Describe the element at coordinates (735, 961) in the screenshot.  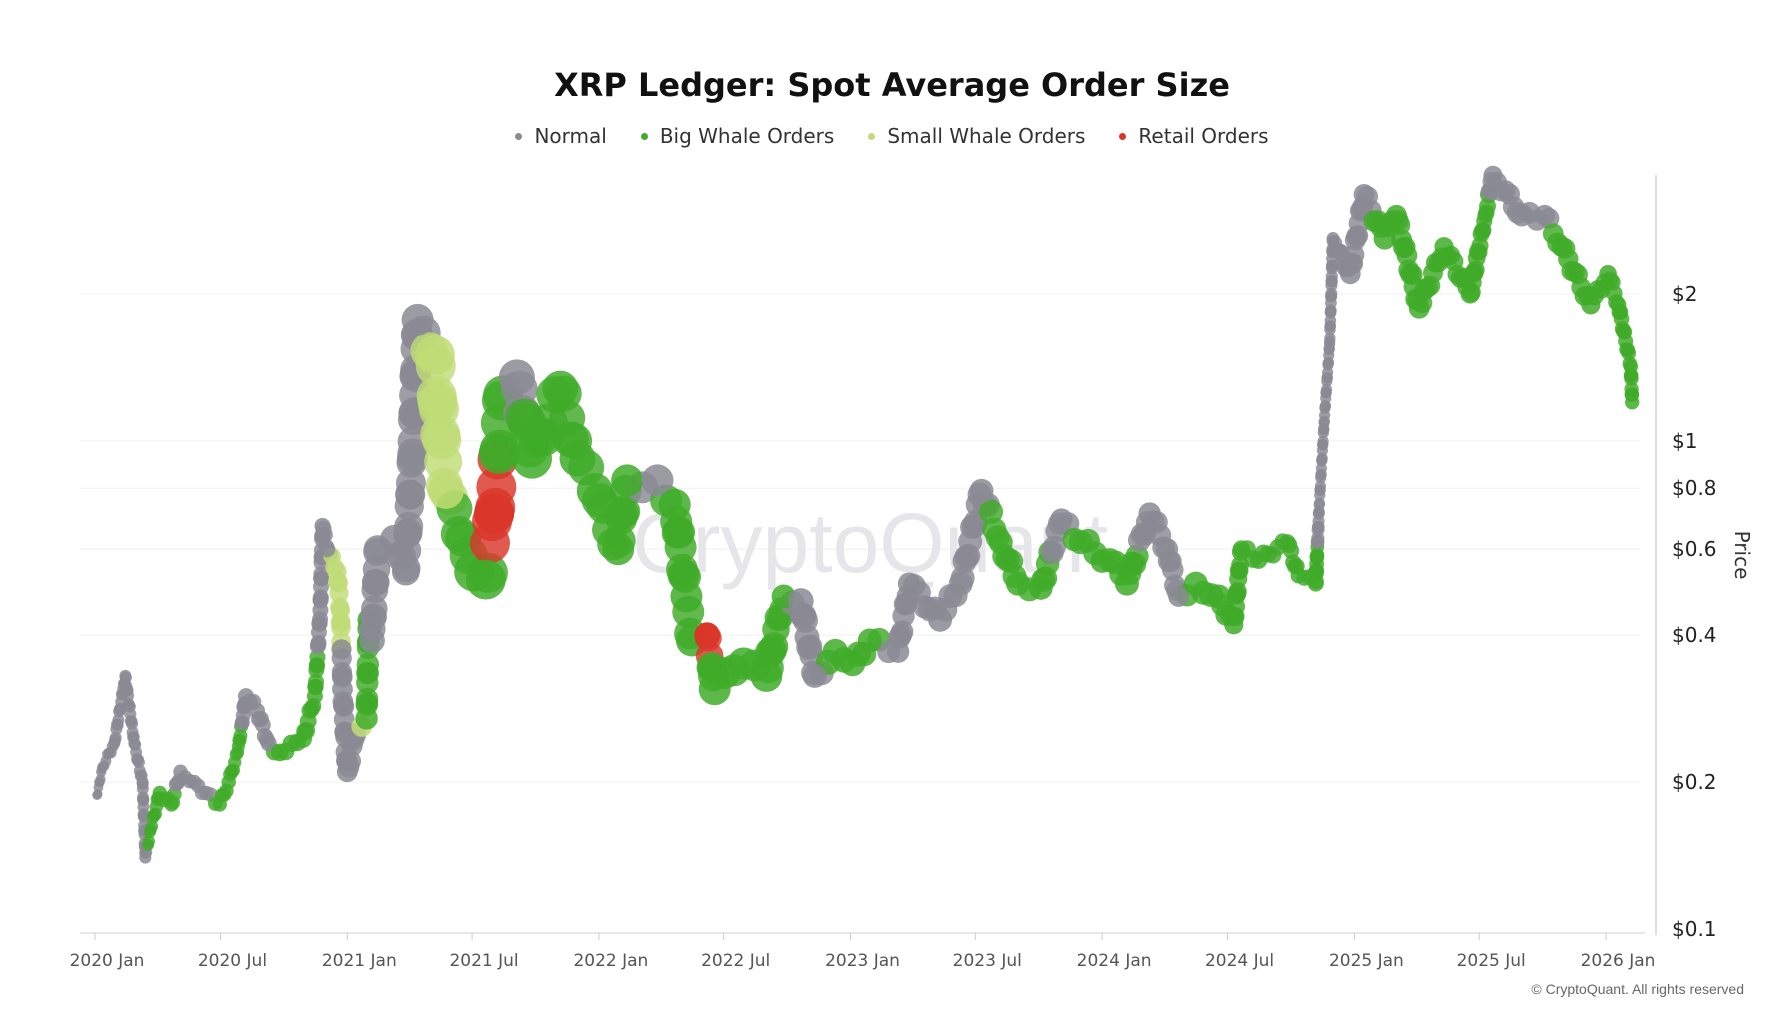
I see `x-tick-label: 2022 Jul` at that location.